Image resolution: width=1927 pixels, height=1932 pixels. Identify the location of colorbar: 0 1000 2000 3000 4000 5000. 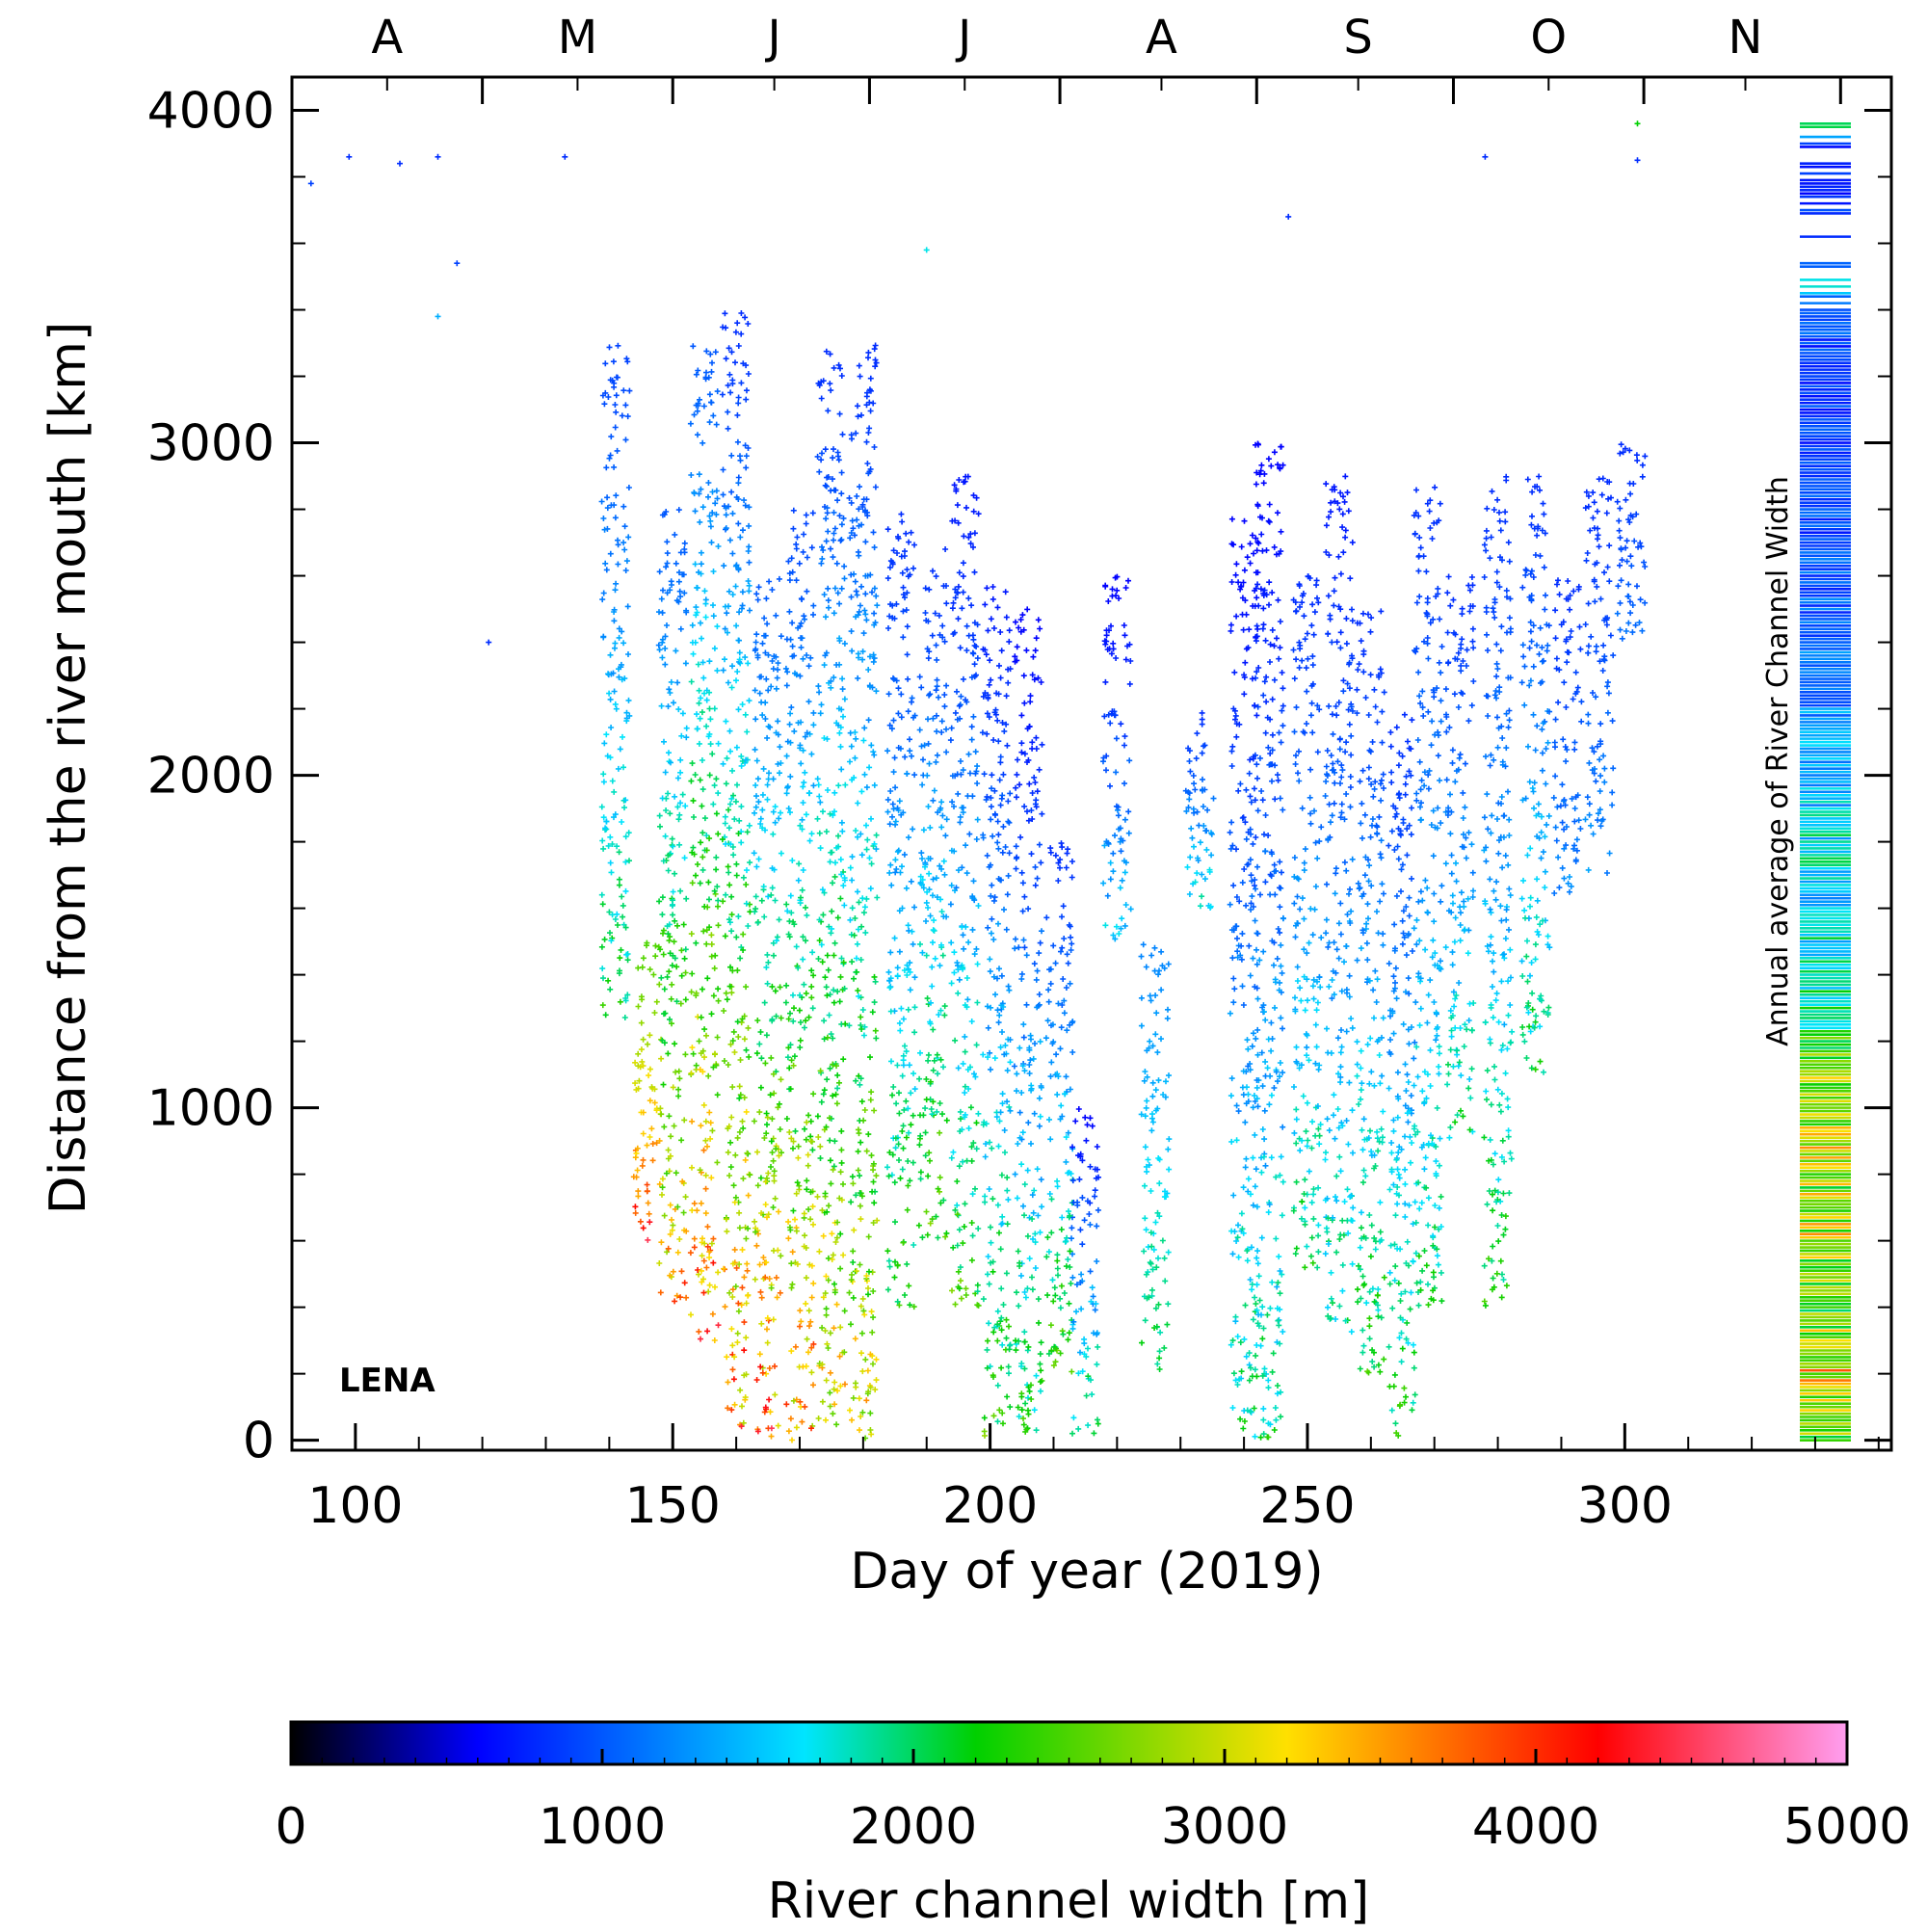
(1093, 1788).